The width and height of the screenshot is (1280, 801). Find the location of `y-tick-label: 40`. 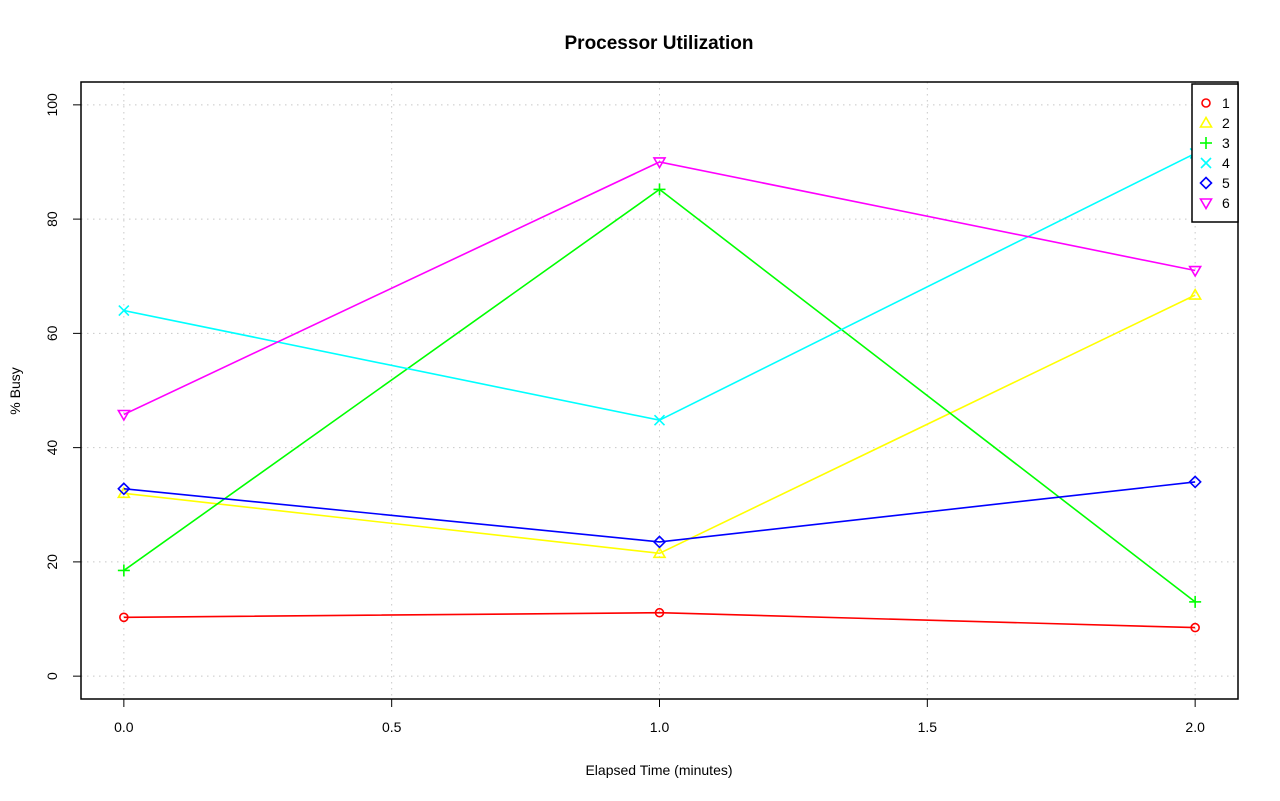

y-tick-label: 40 is located at coordinates (52, 448).